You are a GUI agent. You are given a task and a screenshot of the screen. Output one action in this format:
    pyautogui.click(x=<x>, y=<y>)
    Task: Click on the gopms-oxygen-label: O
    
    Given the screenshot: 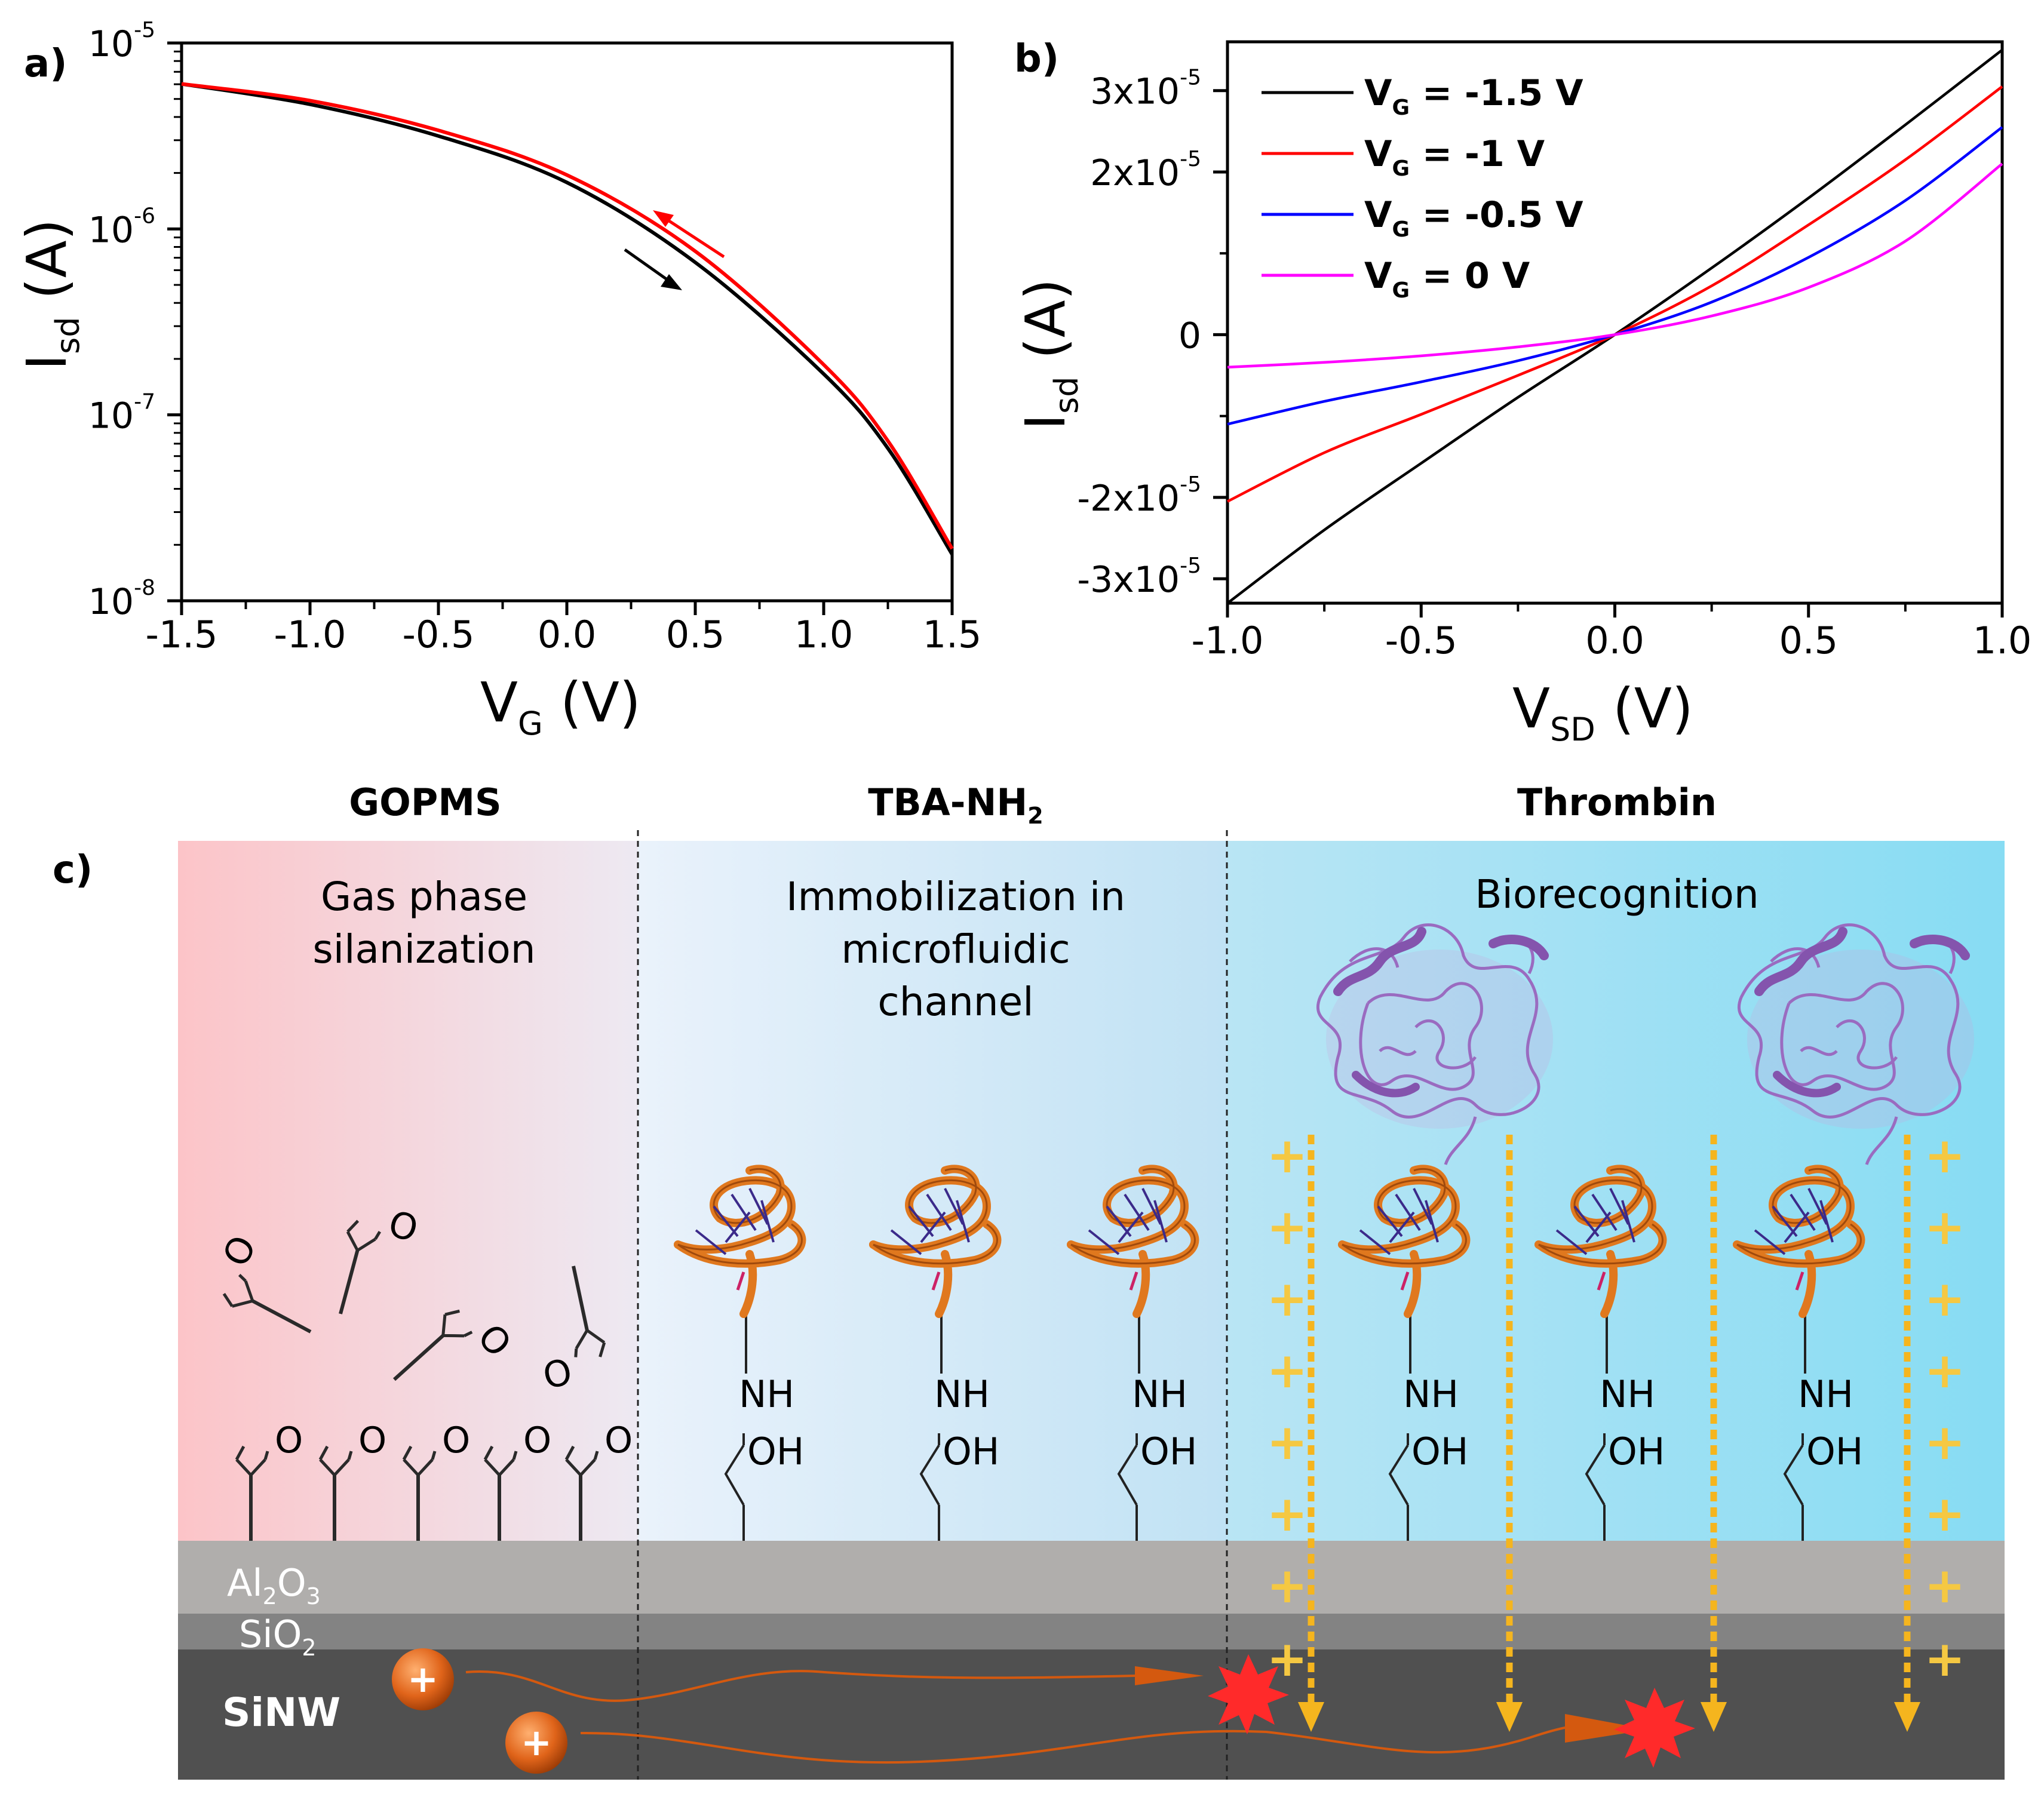 What is the action you would take?
    pyautogui.click(x=618, y=1440)
    